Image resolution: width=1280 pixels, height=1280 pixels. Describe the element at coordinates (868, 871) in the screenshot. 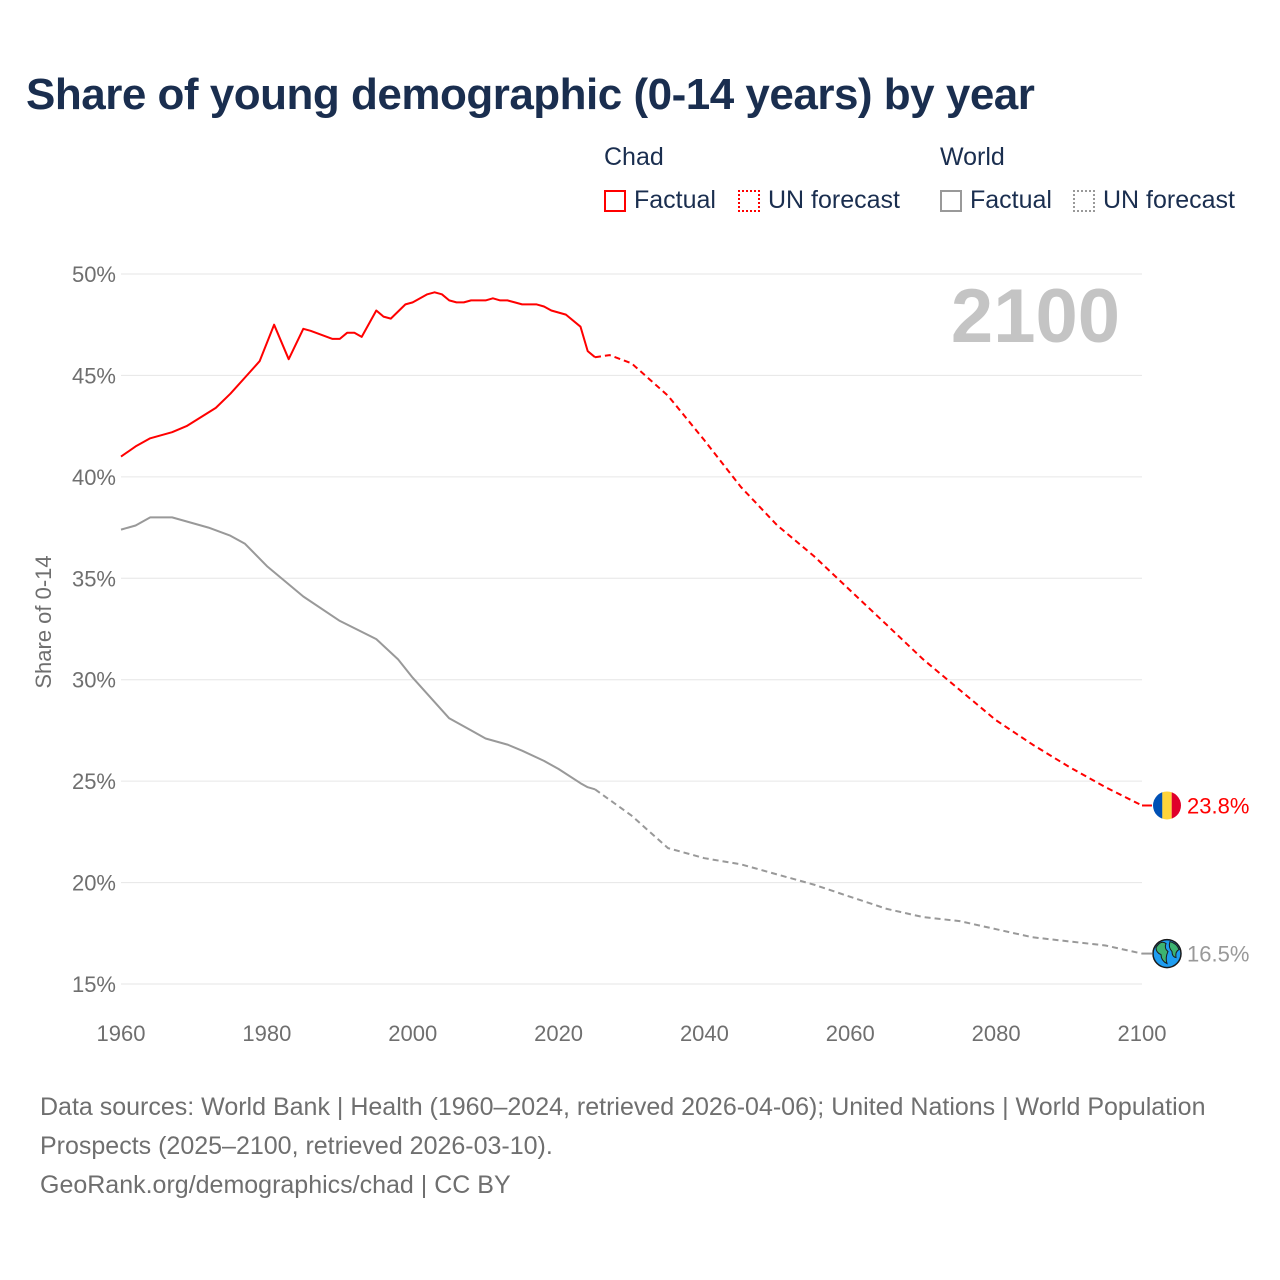

I see `series-line-world-un-forecast` at that location.